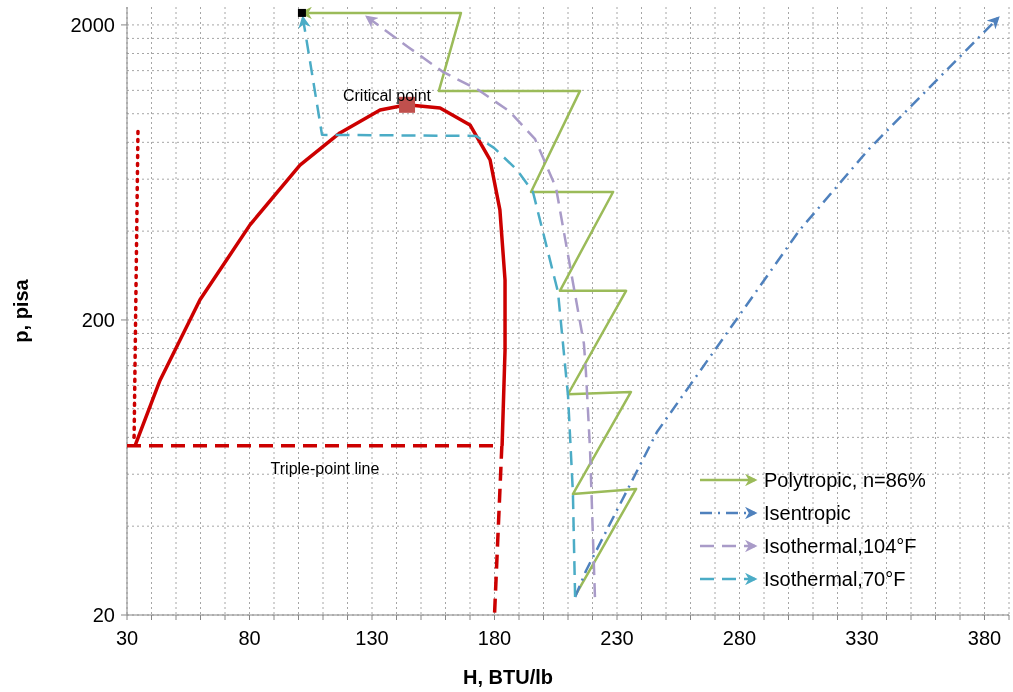 The width and height of the screenshot is (1013, 692). I want to click on annotation: Critical point, so click(387, 95).